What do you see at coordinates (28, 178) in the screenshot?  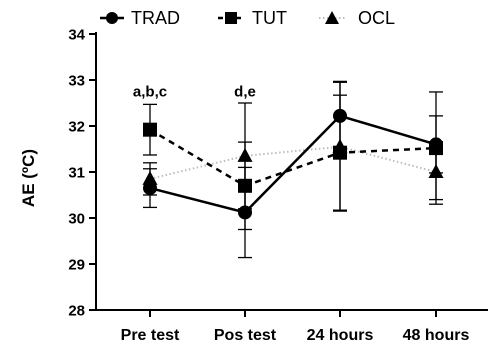 I see `y-axis-label: AE (ºC)` at bounding box center [28, 178].